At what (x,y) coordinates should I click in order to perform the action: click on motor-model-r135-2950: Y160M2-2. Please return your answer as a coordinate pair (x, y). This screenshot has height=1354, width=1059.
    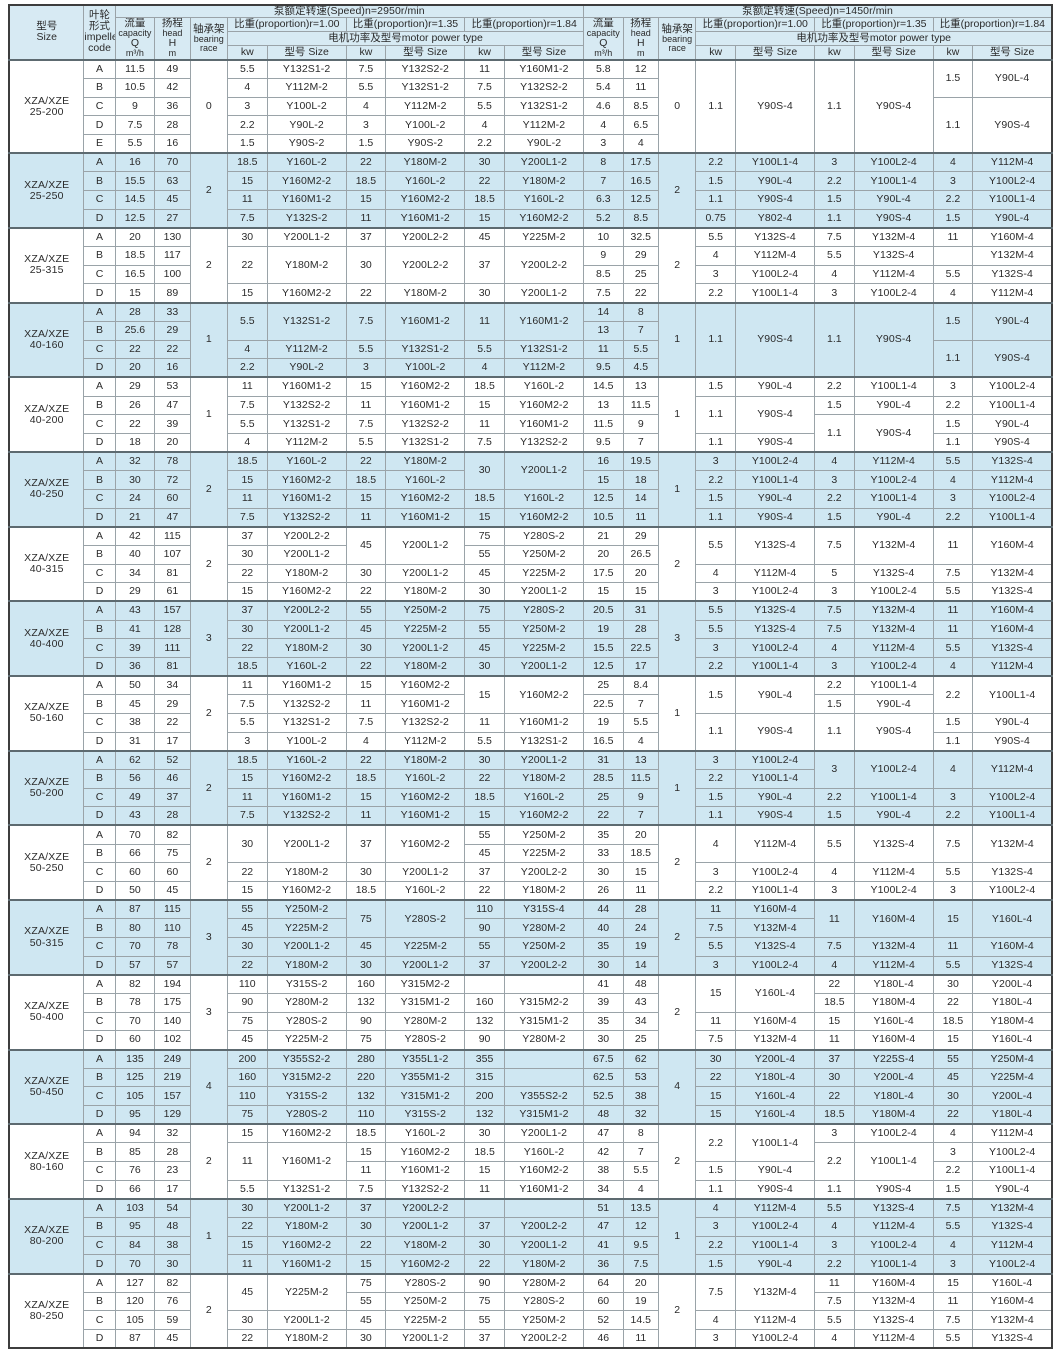
    Looking at the image, I should click on (425, 200).